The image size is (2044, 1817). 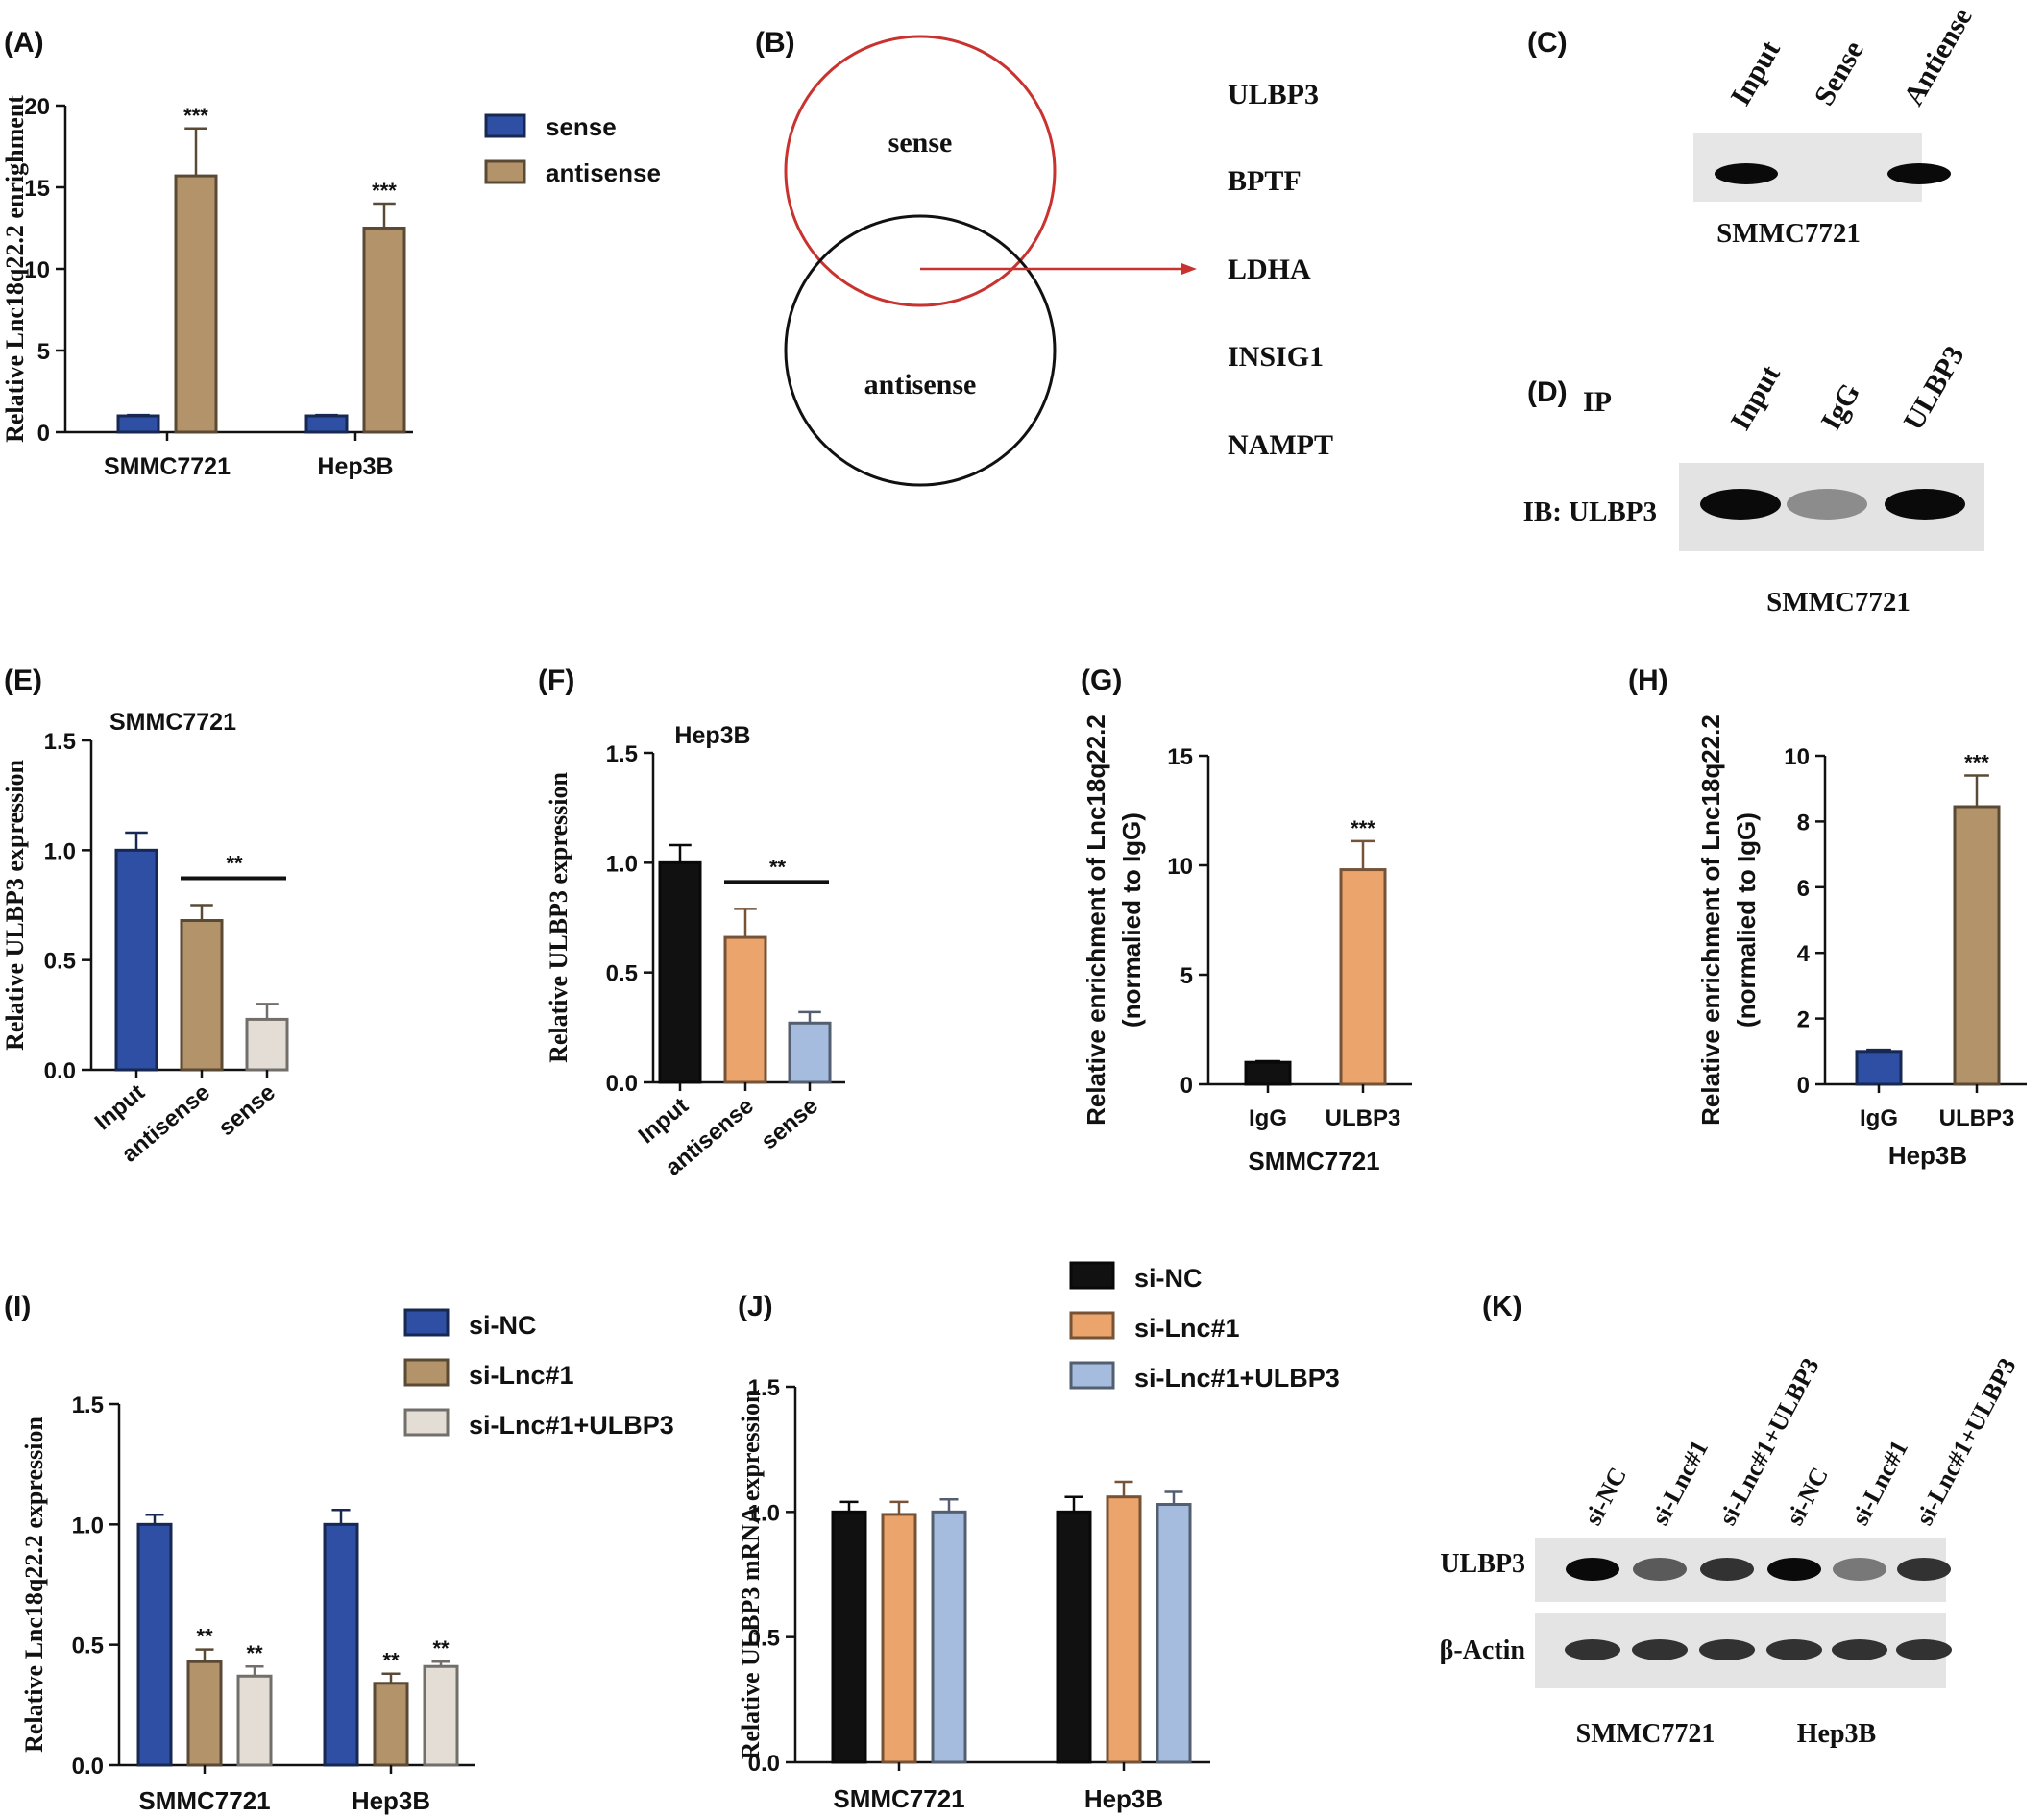 What do you see at coordinates (920, 142) in the screenshot?
I see `venn-label-sense: sense` at bounding box center [920, 142].